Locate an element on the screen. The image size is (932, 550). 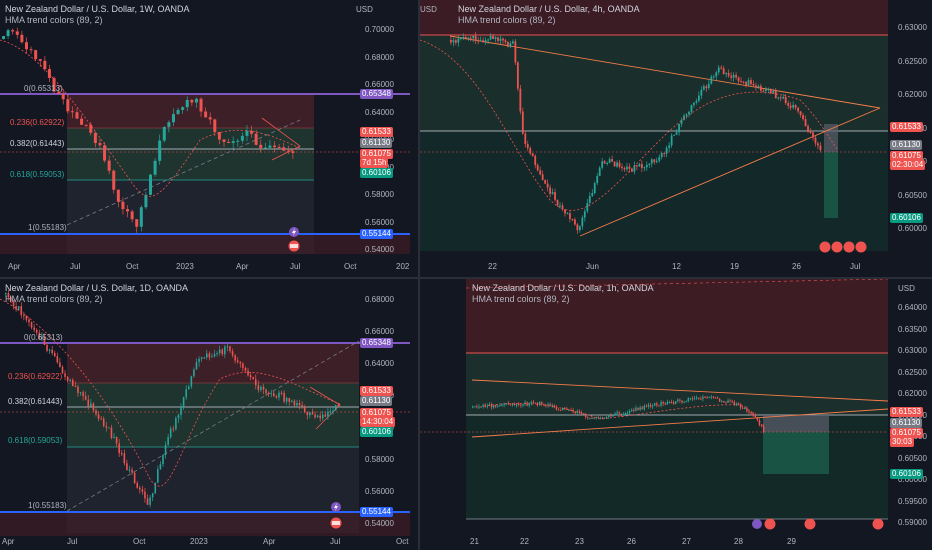
time-tick: 19 is located at coordinates (734, 266).